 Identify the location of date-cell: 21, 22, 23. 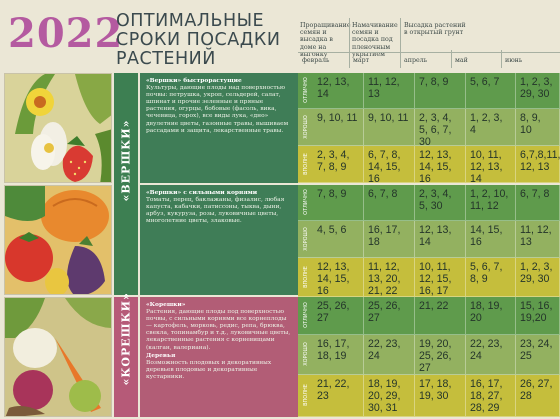
(338, 396).